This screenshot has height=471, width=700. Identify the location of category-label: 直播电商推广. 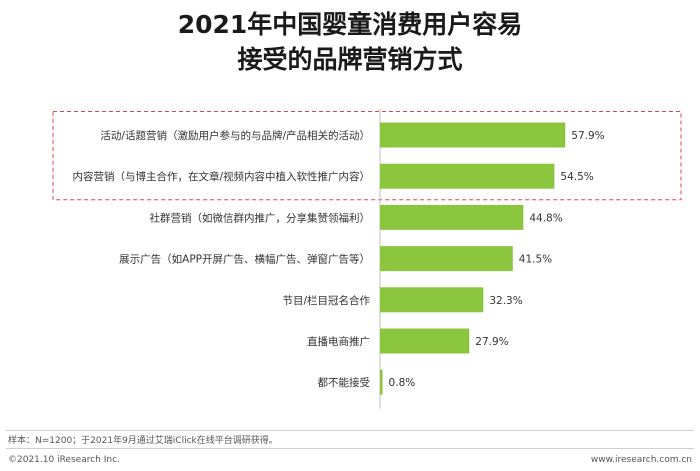
(338, 341).